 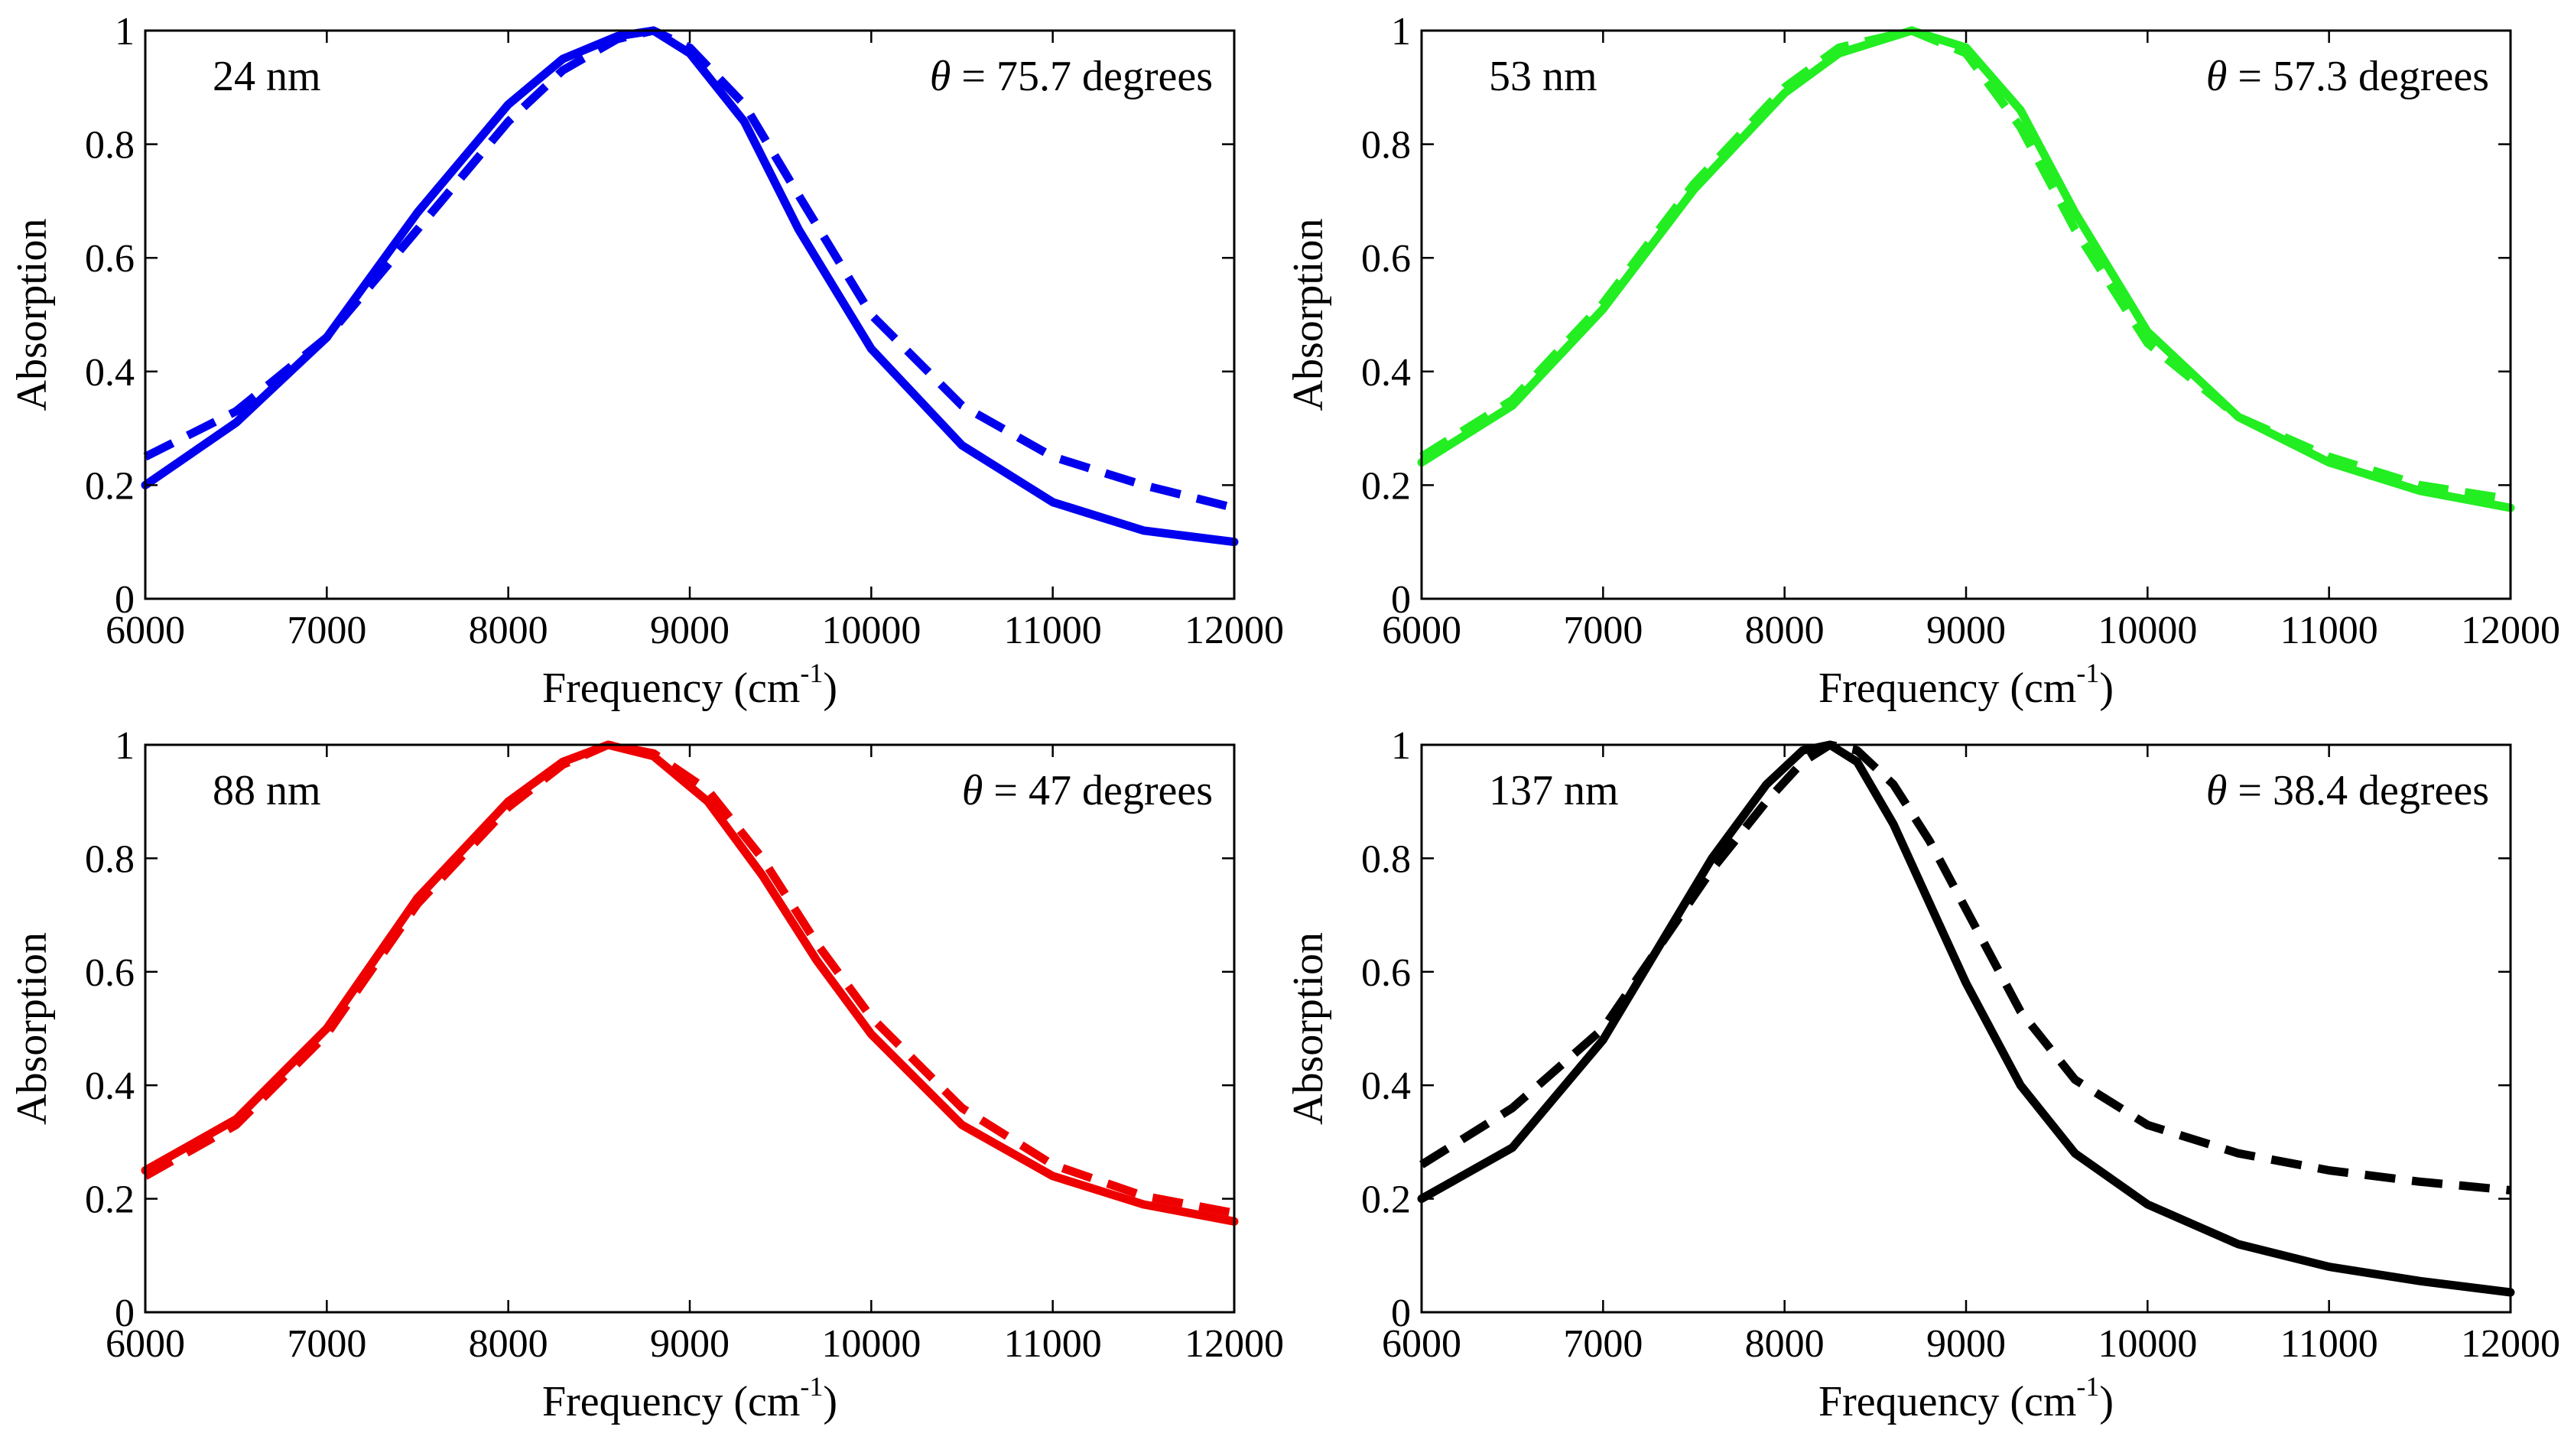 I want to click on size-annotation: 24 nm, so click(x=267, y=76).